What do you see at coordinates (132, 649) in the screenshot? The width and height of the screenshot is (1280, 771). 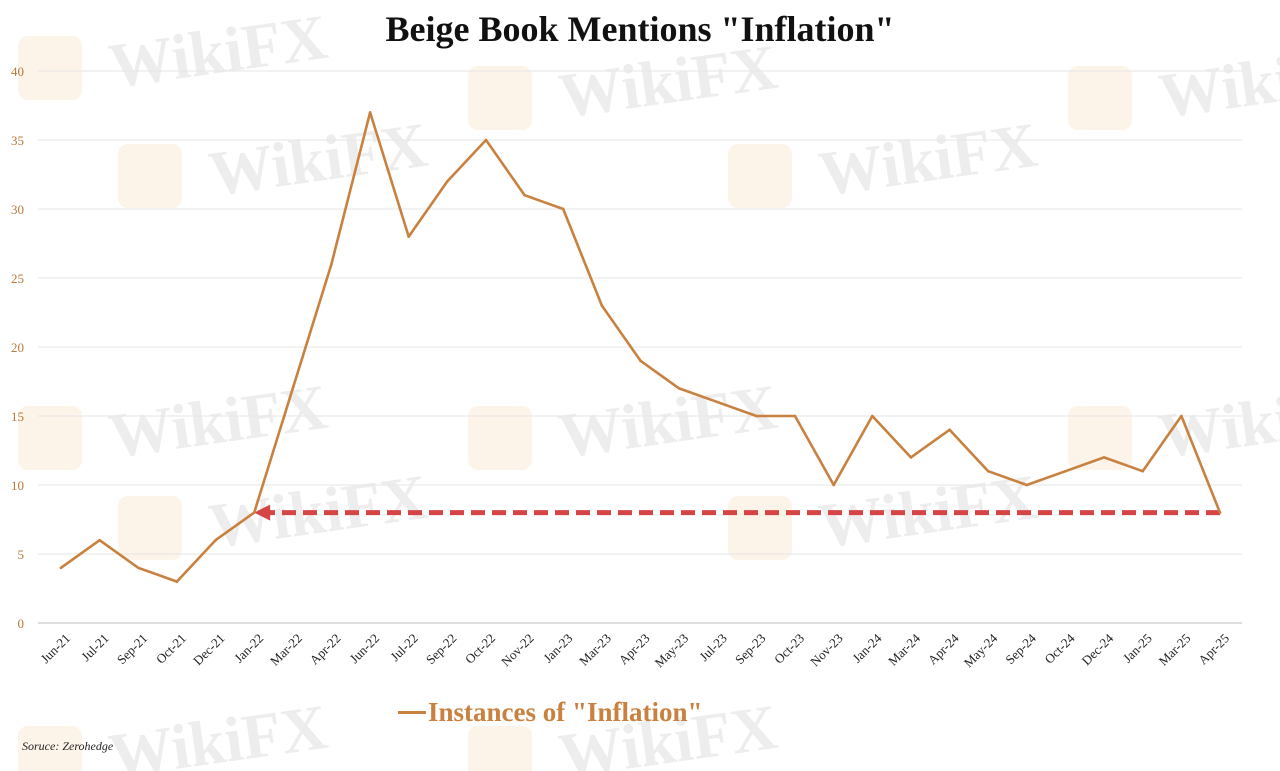 I see `x-tick-label: Sep-21` at bounding box center [132, 649].